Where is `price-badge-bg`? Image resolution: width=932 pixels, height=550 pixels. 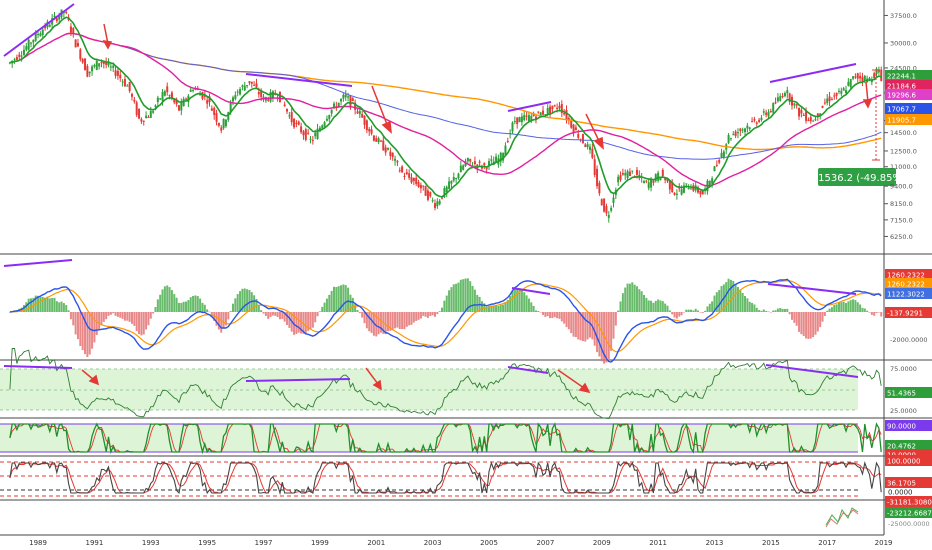
price-badge-bg is located at coordinates (908, 119).